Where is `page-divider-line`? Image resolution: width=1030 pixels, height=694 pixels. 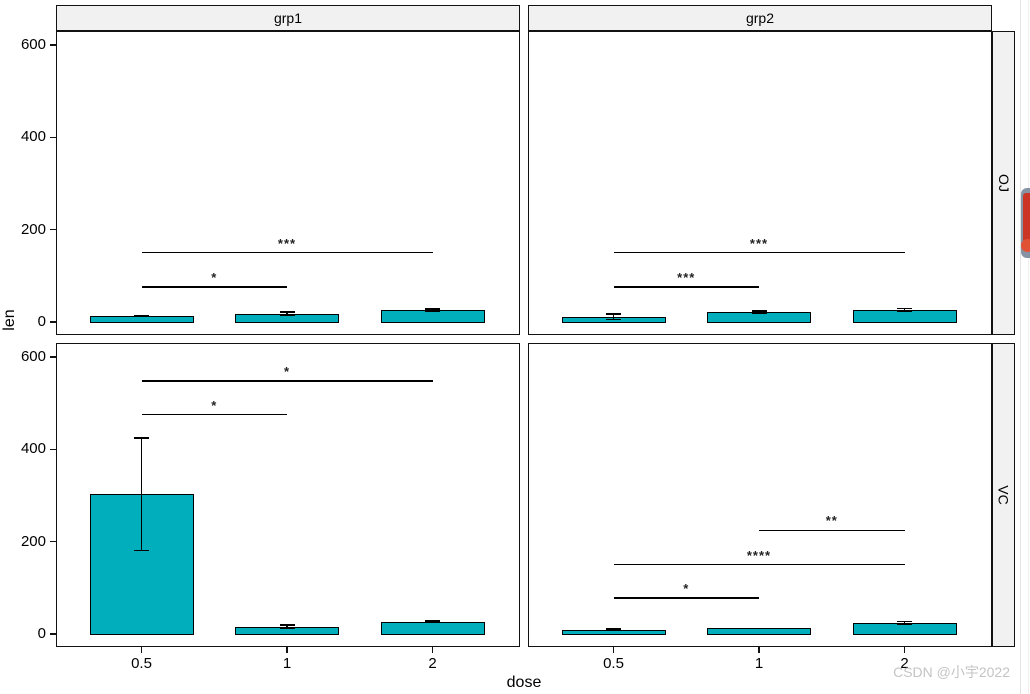
page-divider-line is located at coordinates (1020, 347).